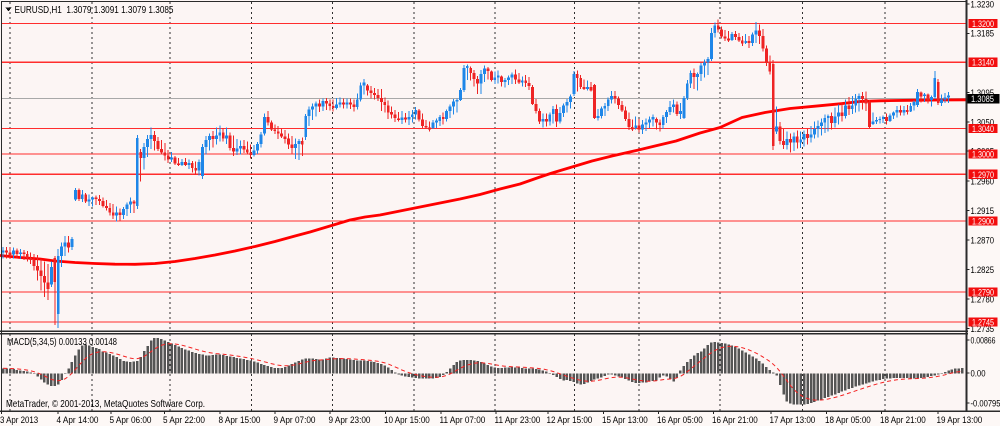  What do you see at coordinates (983, 322) in the screenshot?
I see `svg-text: 1.2745` at bounding box center [983, 322].